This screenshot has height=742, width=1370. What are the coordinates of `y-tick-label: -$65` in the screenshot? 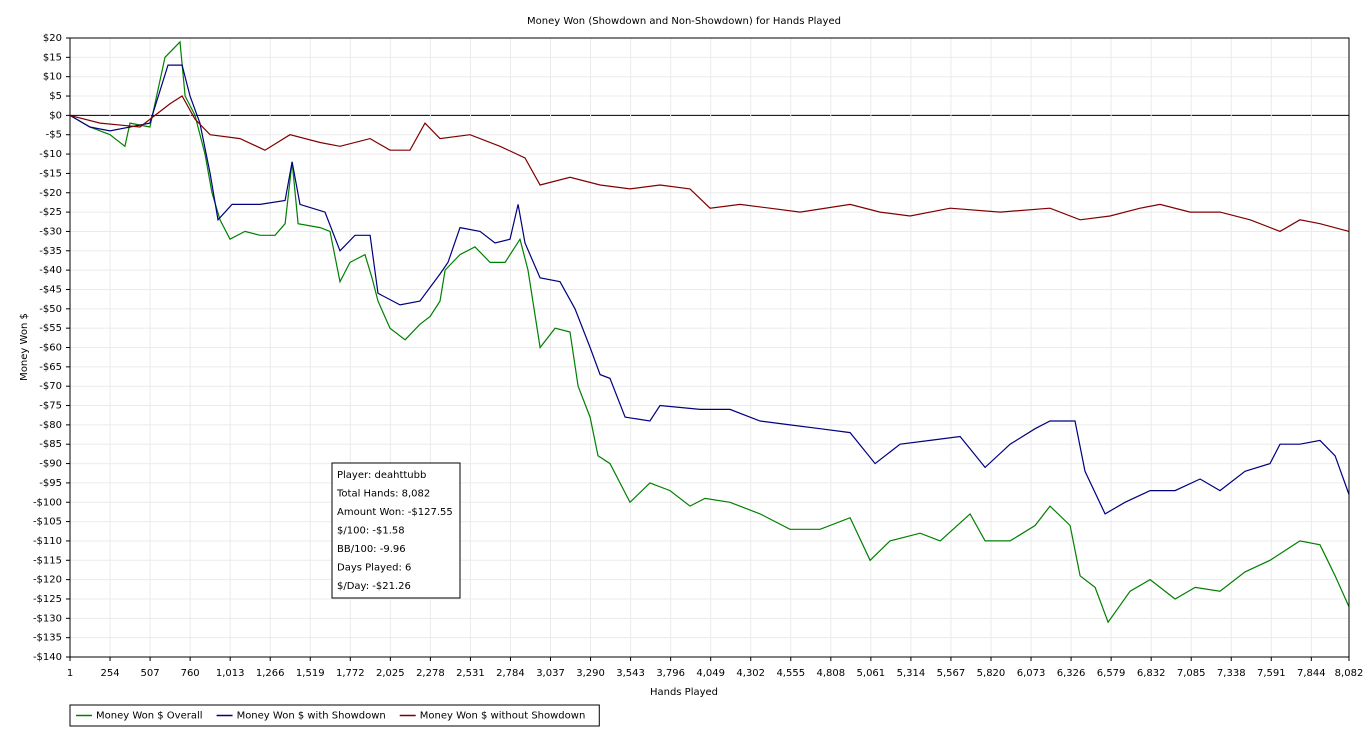 It's located at (50, 367).